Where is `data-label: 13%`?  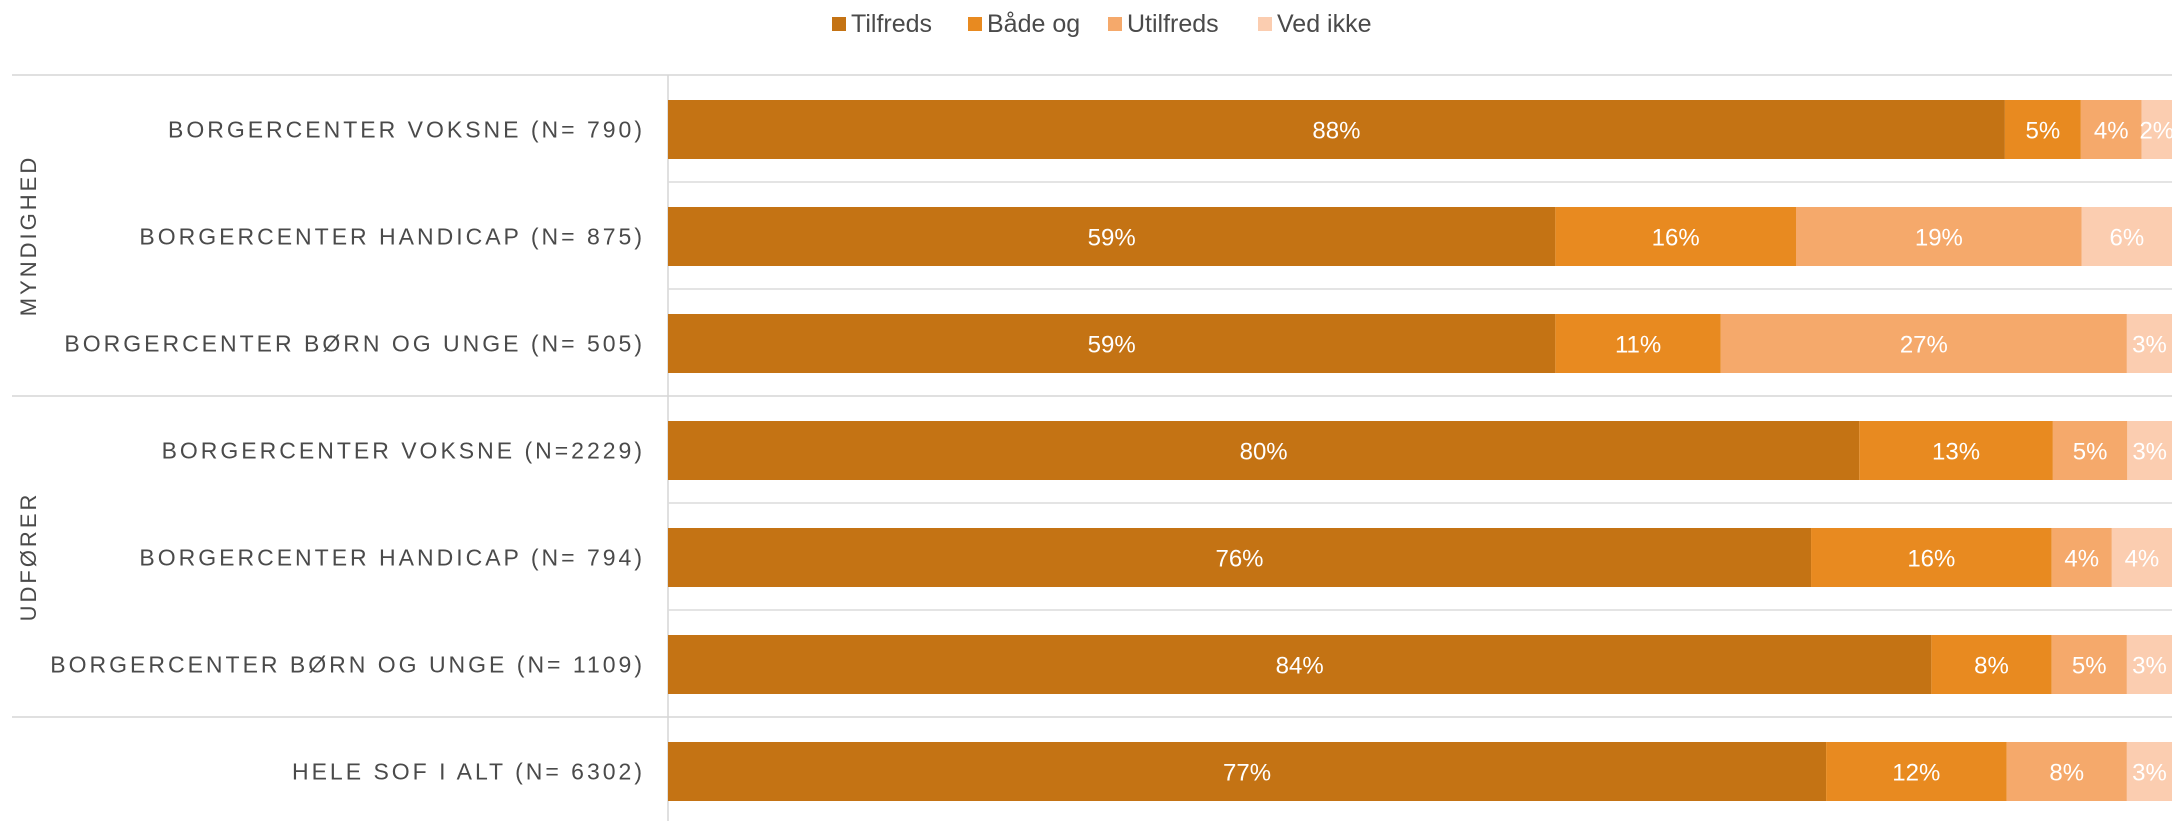
data-label: 13% is located at coordinates (1956, 452).